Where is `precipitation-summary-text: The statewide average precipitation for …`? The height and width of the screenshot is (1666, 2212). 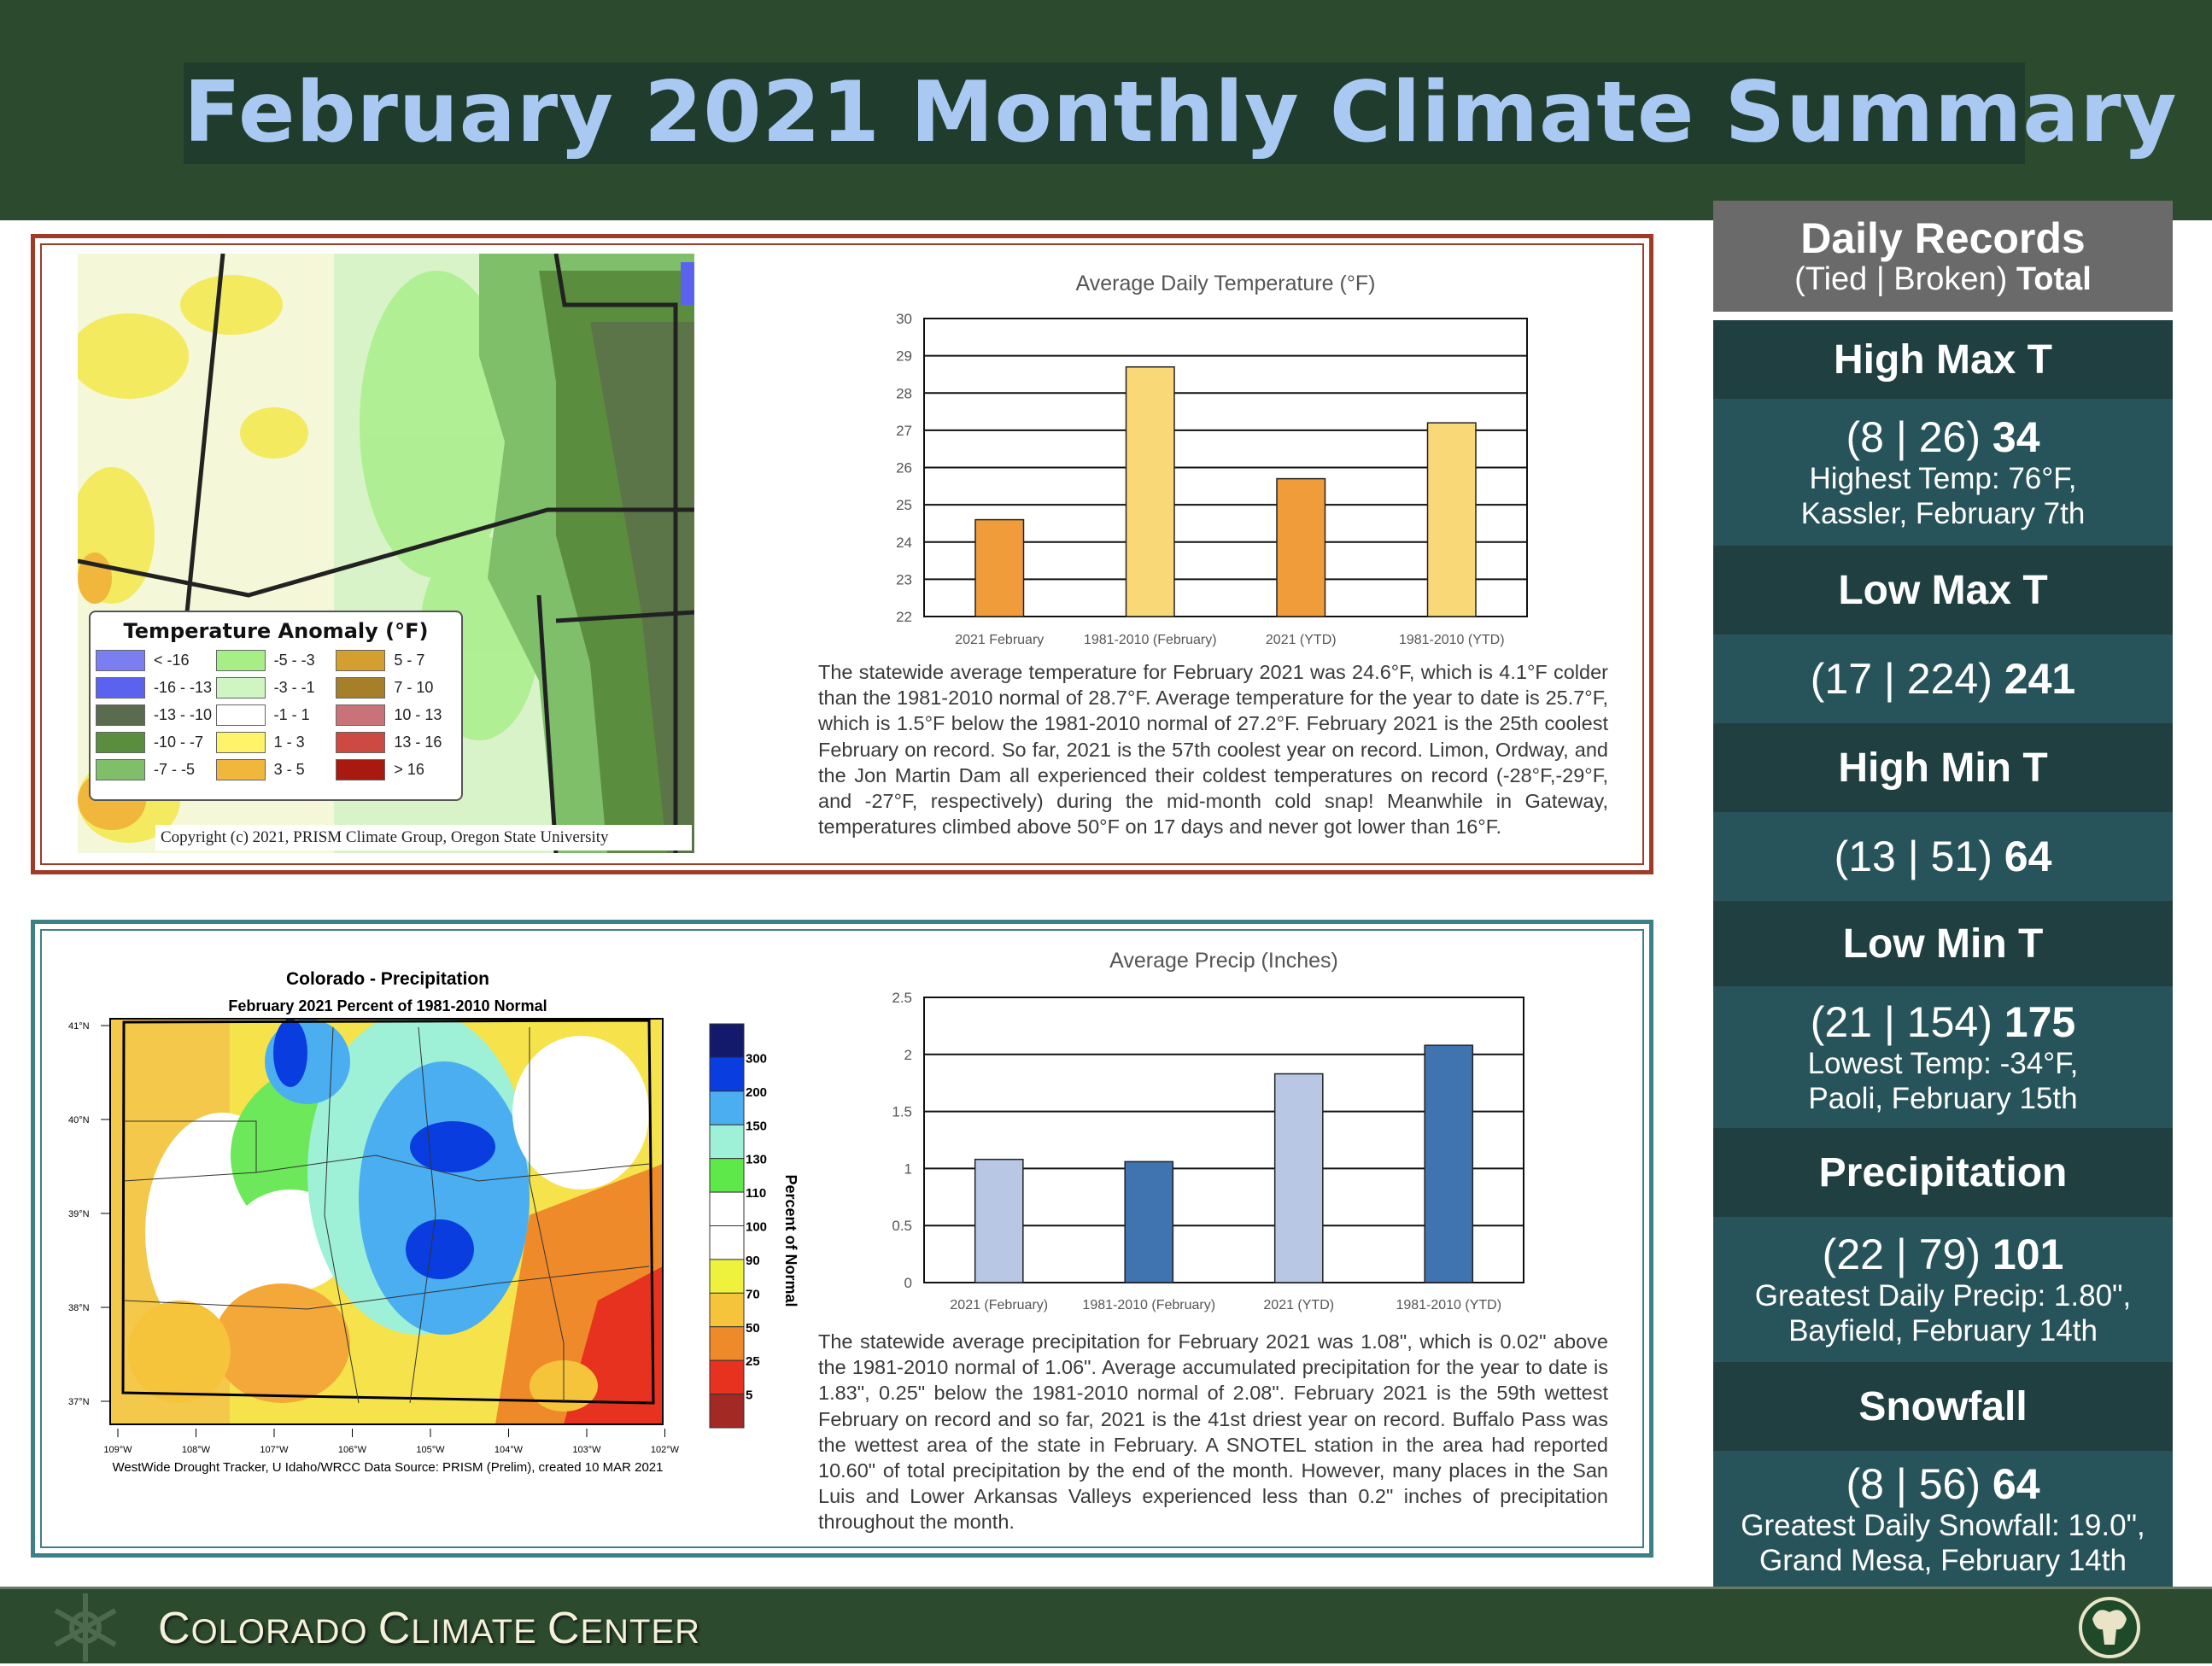 precipitation-summary-text: The statewide average precipitation for … is located at coordinates (1213, 1432).